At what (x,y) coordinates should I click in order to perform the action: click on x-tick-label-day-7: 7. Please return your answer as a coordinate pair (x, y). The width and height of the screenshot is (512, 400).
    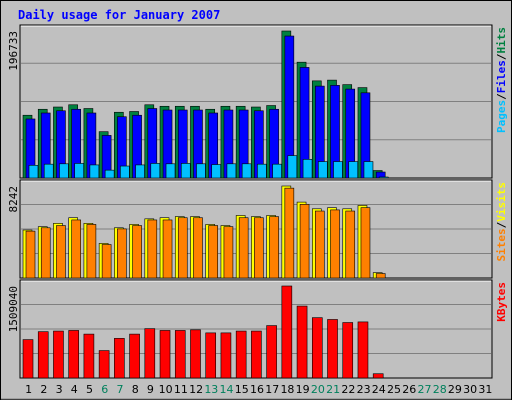
    Looking at the image, I should click on (119, 389).